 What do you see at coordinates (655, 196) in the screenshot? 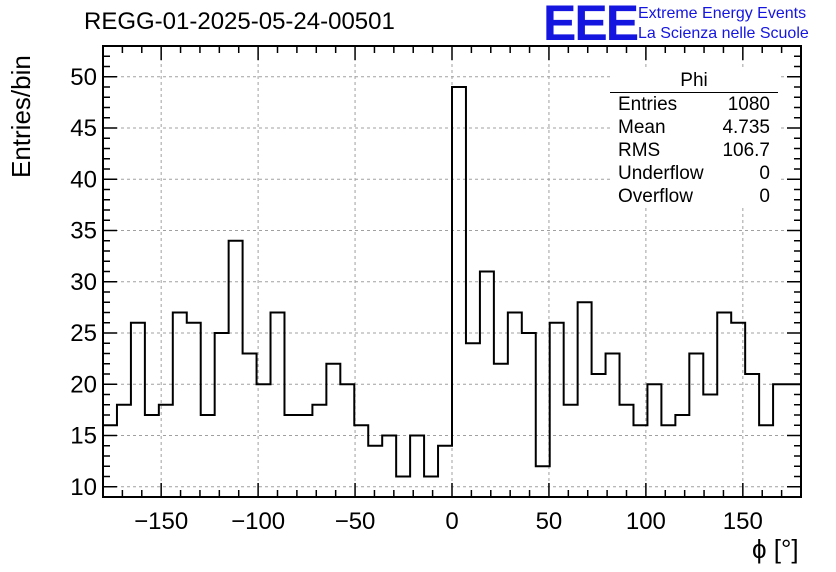
I see `stats-label: Overflow` at bounding box center [655, 196].